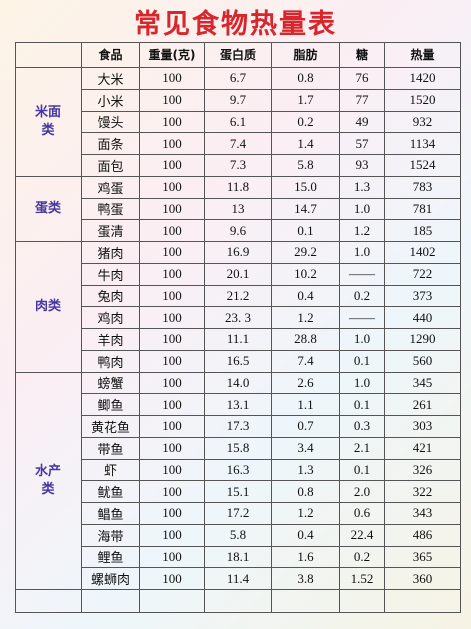 Image resolution: width=471 pixels, height=629 pixels. What do you see at coordinates (48, 481) in the screenshot?
I see `group-label: 水产类` at bounding box center [48, 481].